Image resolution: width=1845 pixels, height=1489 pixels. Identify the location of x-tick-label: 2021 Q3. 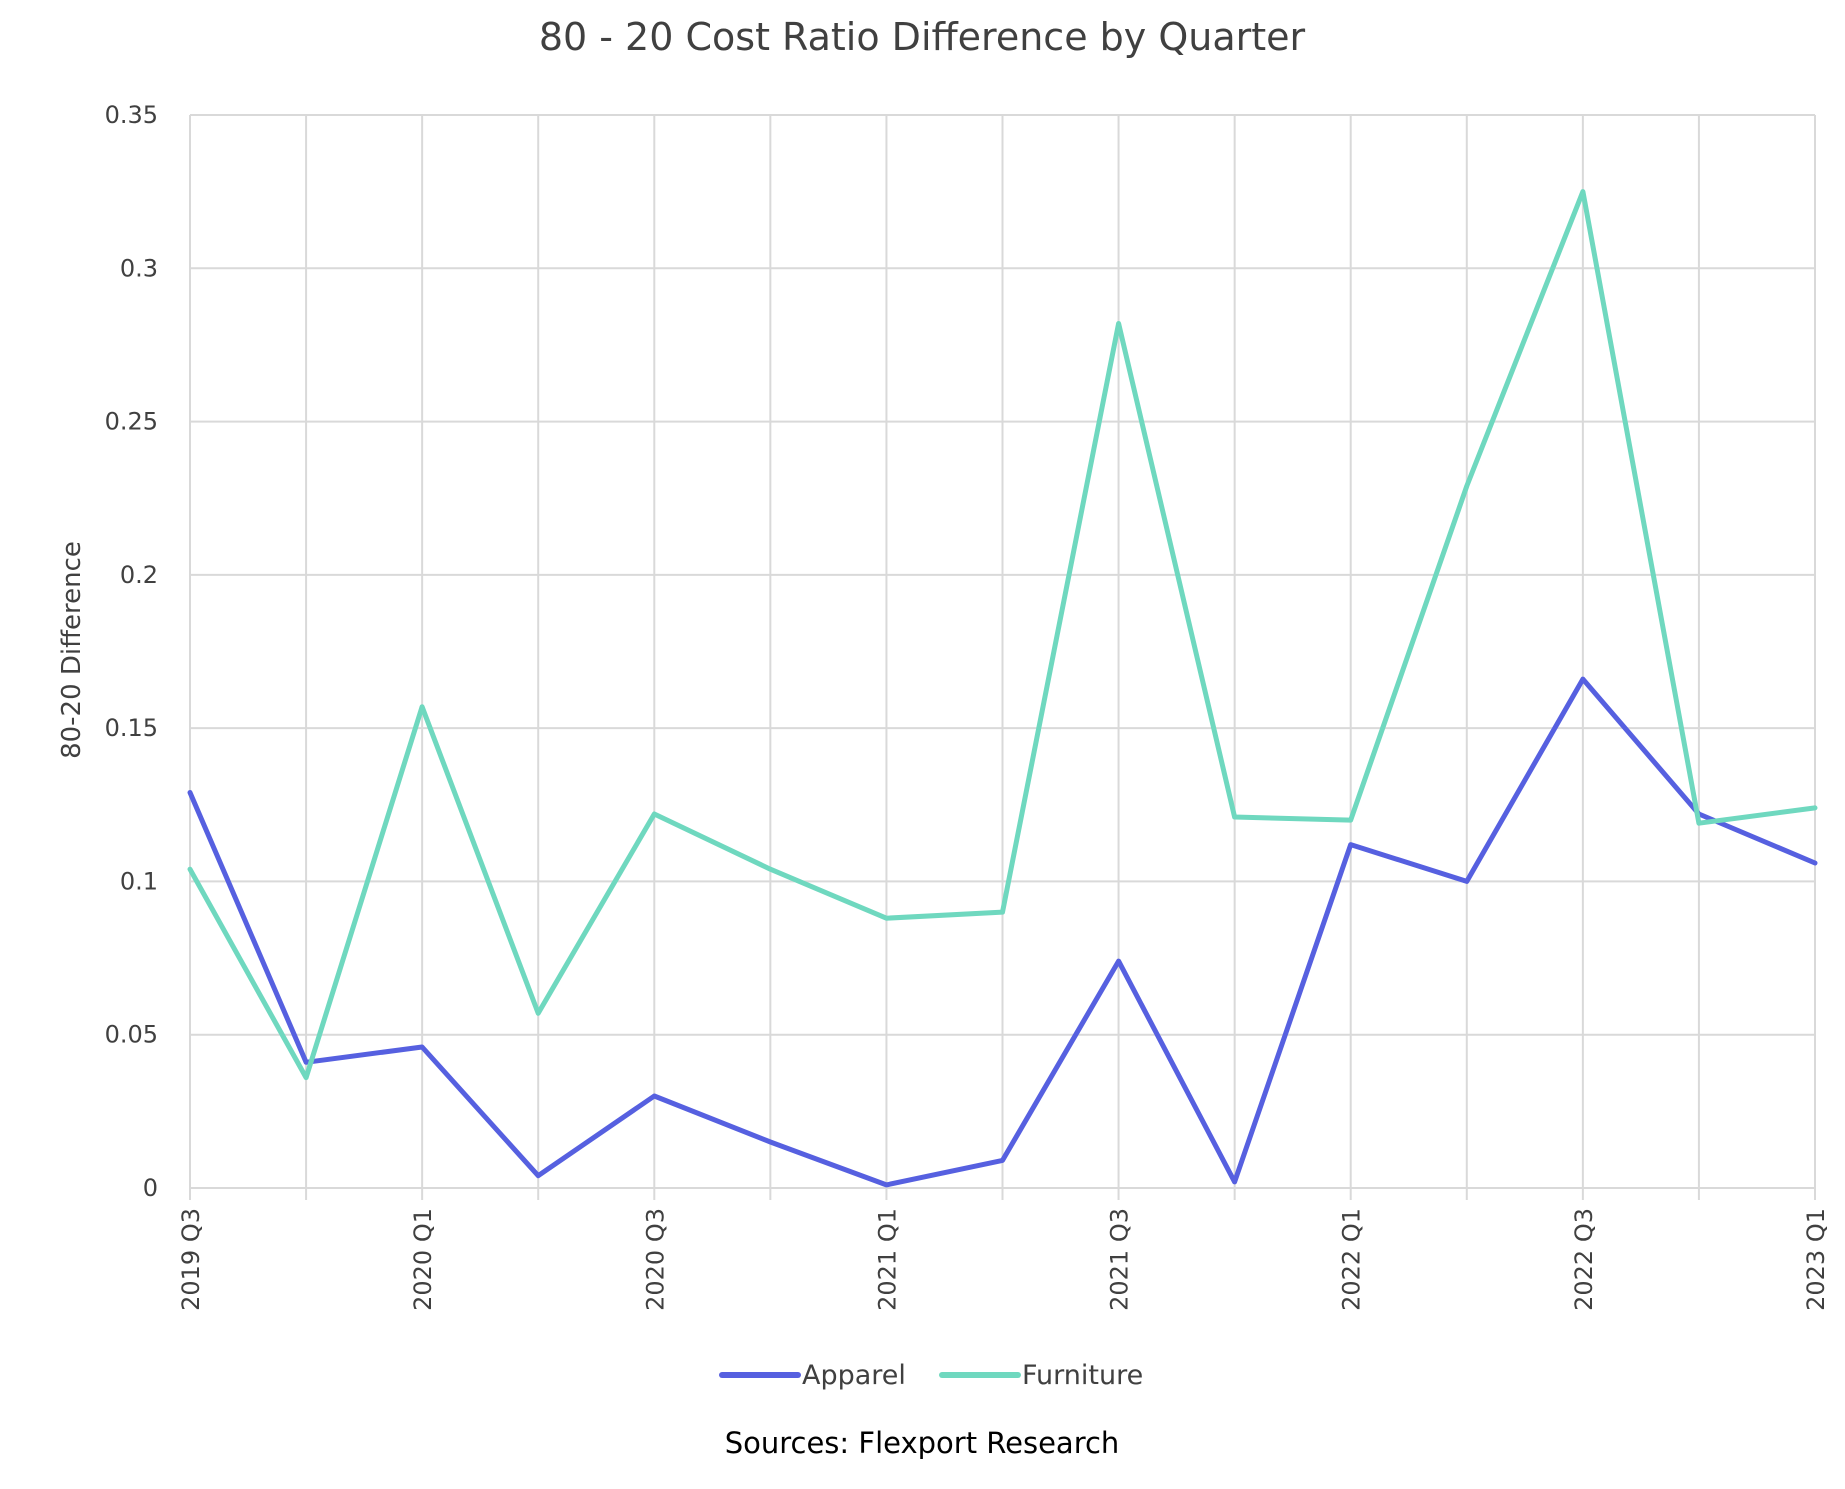
(1120, 1259).